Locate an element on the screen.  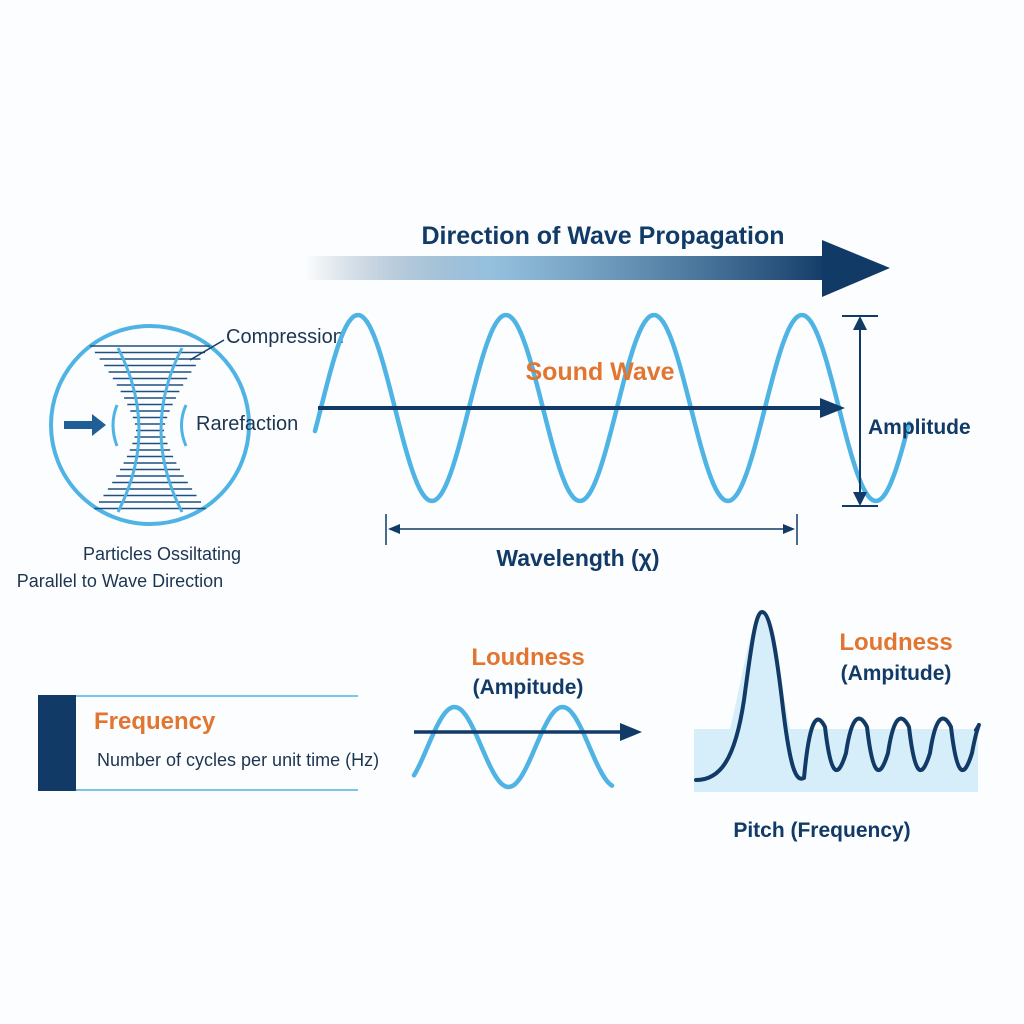
propagation-label: Direction of Wave Propagation is located at coordinates (602, 236).